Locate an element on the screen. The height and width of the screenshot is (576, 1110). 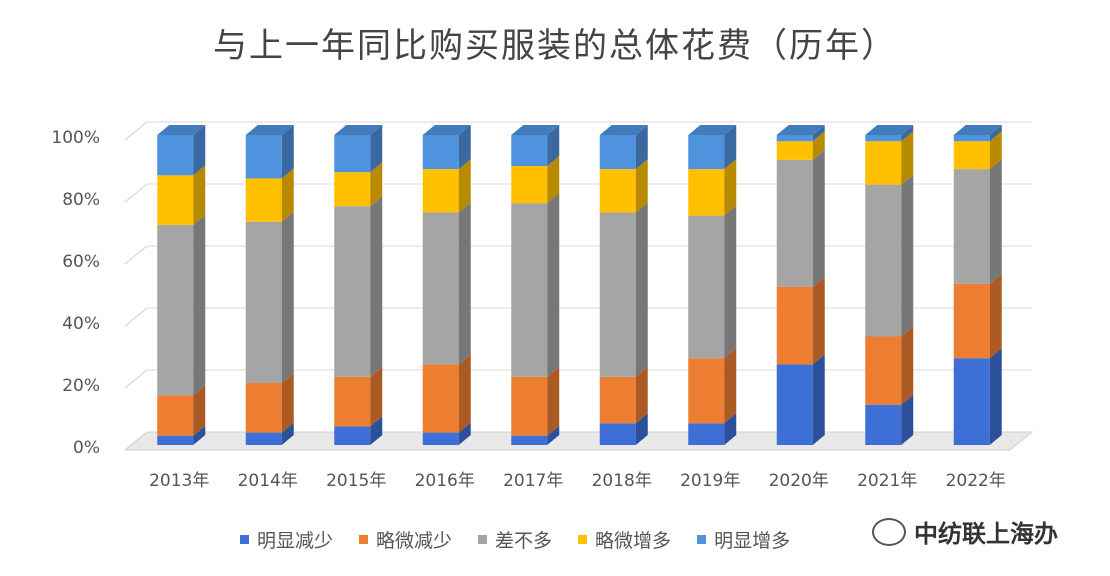
x-tick-label: 2015年 is located at coordinates (356, 481).